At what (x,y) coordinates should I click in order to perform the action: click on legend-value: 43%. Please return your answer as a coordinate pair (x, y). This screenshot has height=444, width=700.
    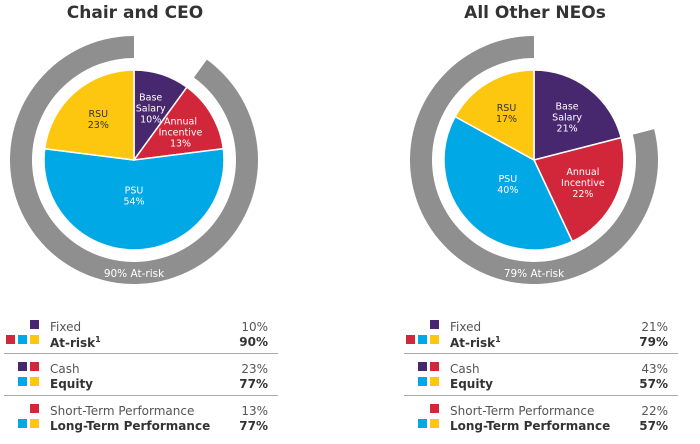
    Looking at the image, I should click on (654, 369).